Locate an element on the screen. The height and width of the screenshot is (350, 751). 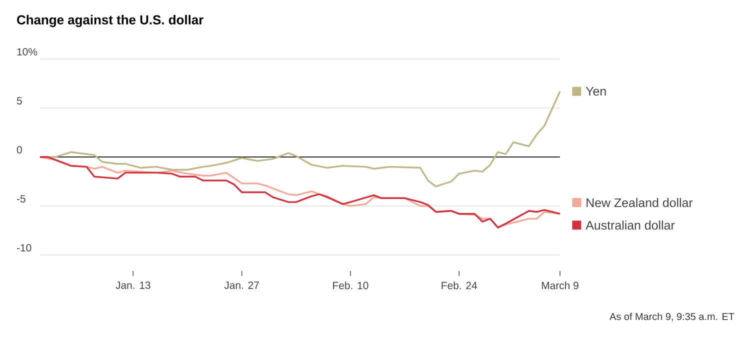
legend-label: New Zealand dollar is located at coordinates (639, 203).